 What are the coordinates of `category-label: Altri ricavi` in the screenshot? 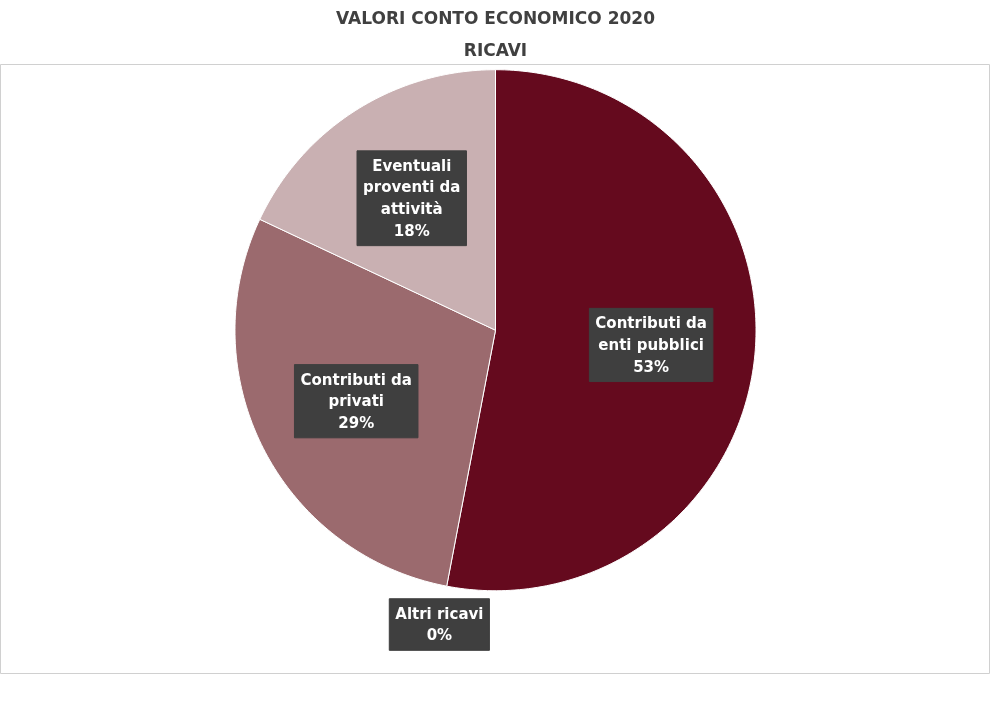 It's located at (439, 613).